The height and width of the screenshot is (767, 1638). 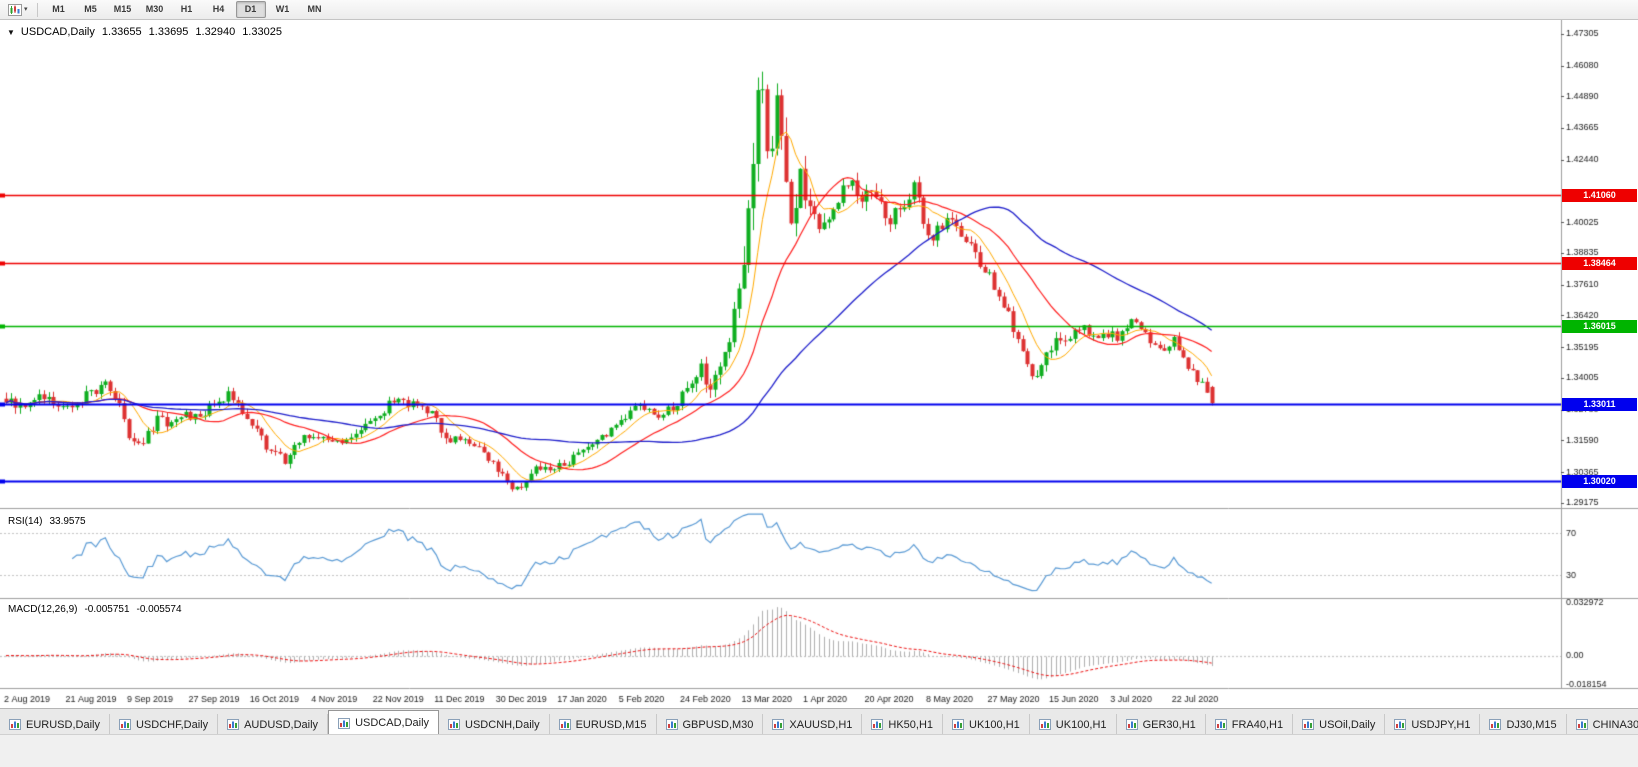 I want to click on macd-indicator-label: MACD(12,26,9) -0.005751 -0.005574, so click(x=95, y=609).